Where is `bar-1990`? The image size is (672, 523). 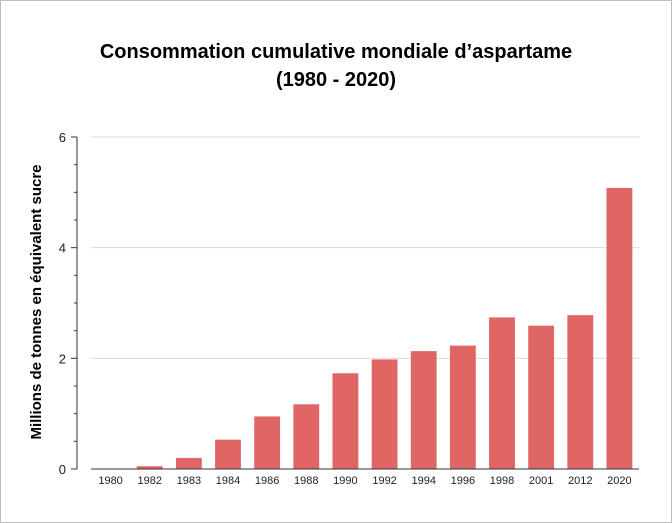
bar-1990 is located at coordinates (345, 421).